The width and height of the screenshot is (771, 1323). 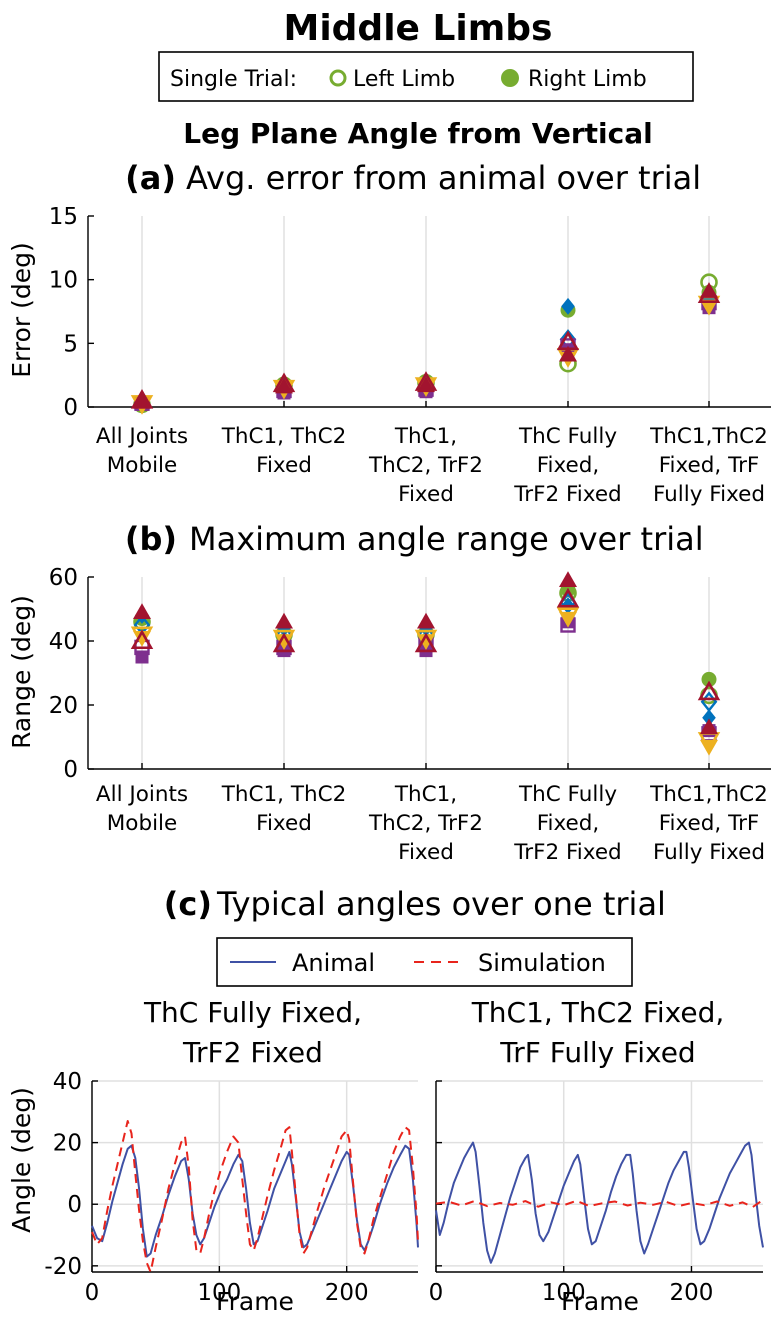 I want to click on panel-c-right-xtick-label-1: 100, so click(x=564, y=1293).